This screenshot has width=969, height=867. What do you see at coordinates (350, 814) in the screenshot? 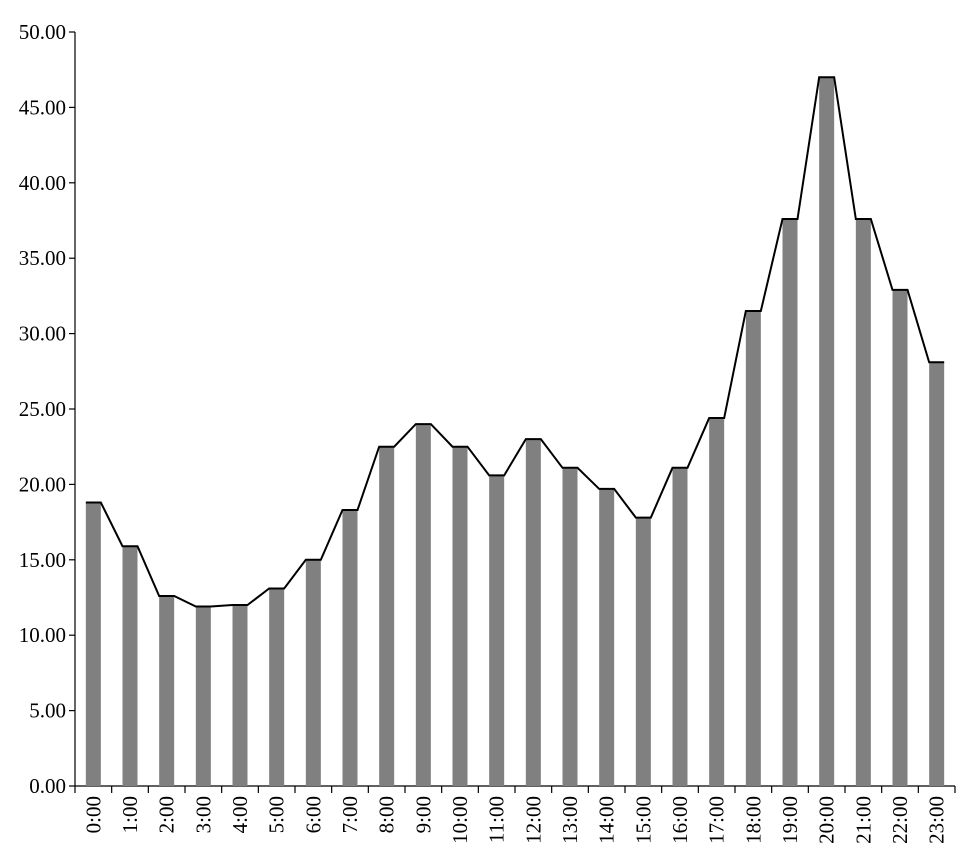
I see `x-tick-label: 7:00` at bounding box center [350, 814].